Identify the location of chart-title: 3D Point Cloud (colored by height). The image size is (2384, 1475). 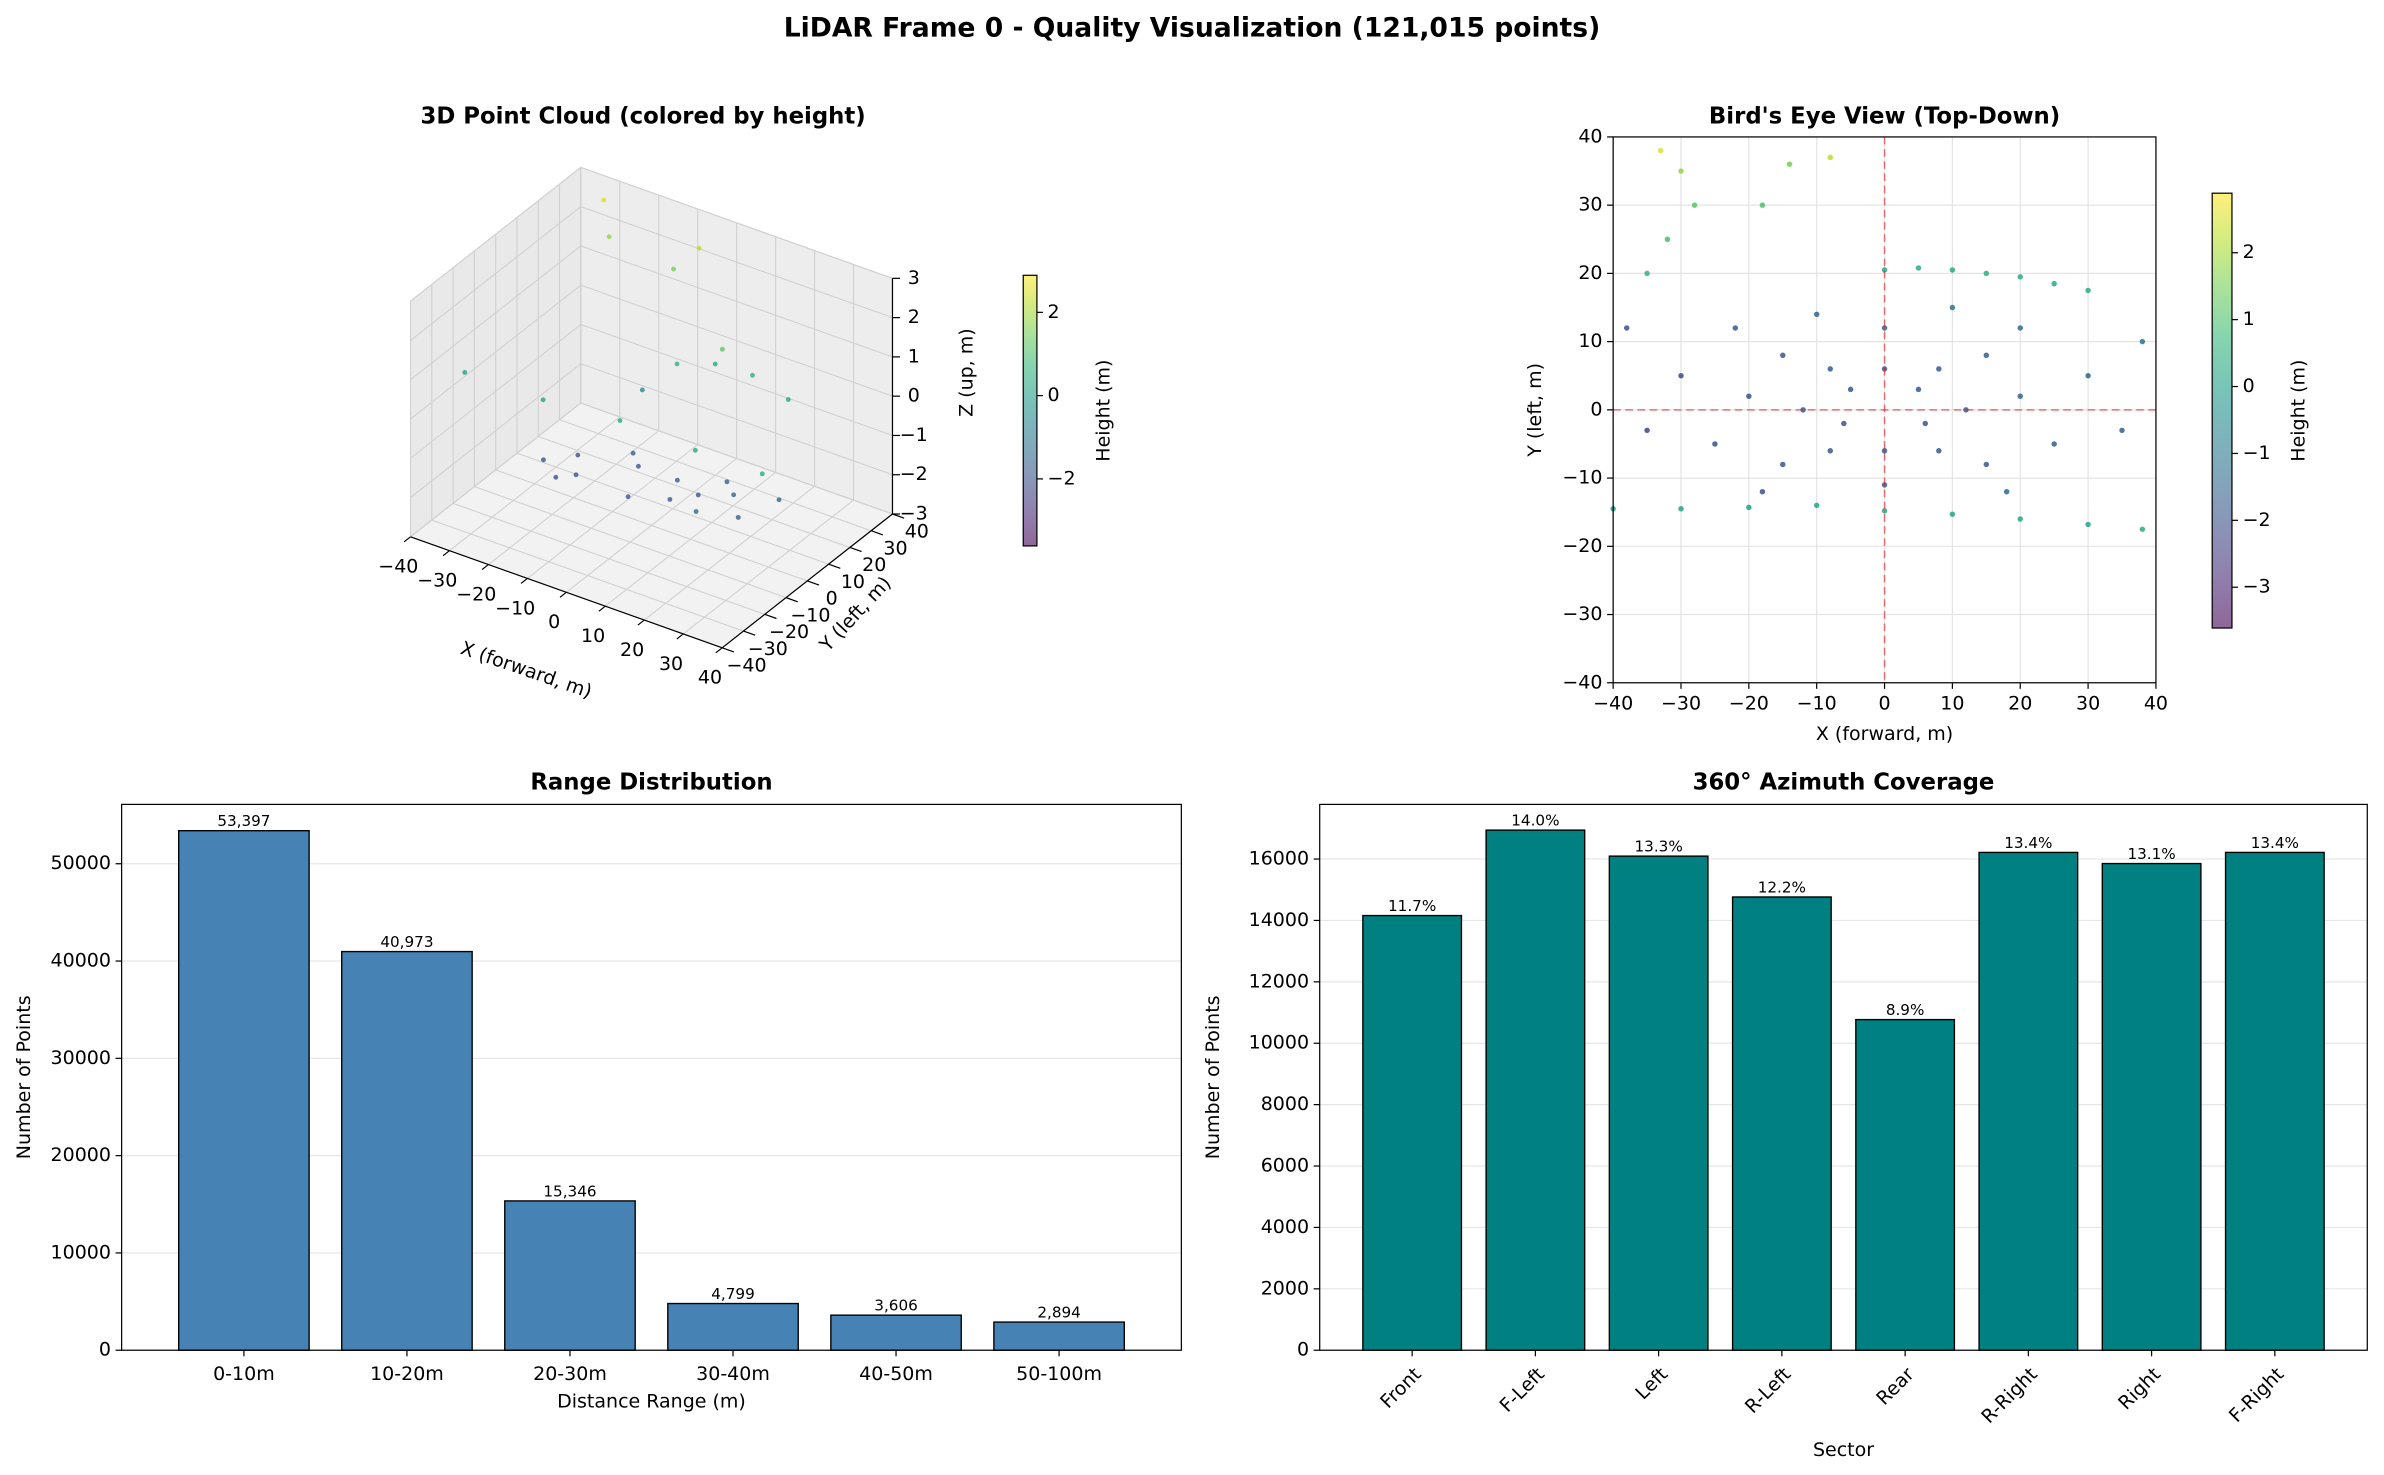
(643, 117).